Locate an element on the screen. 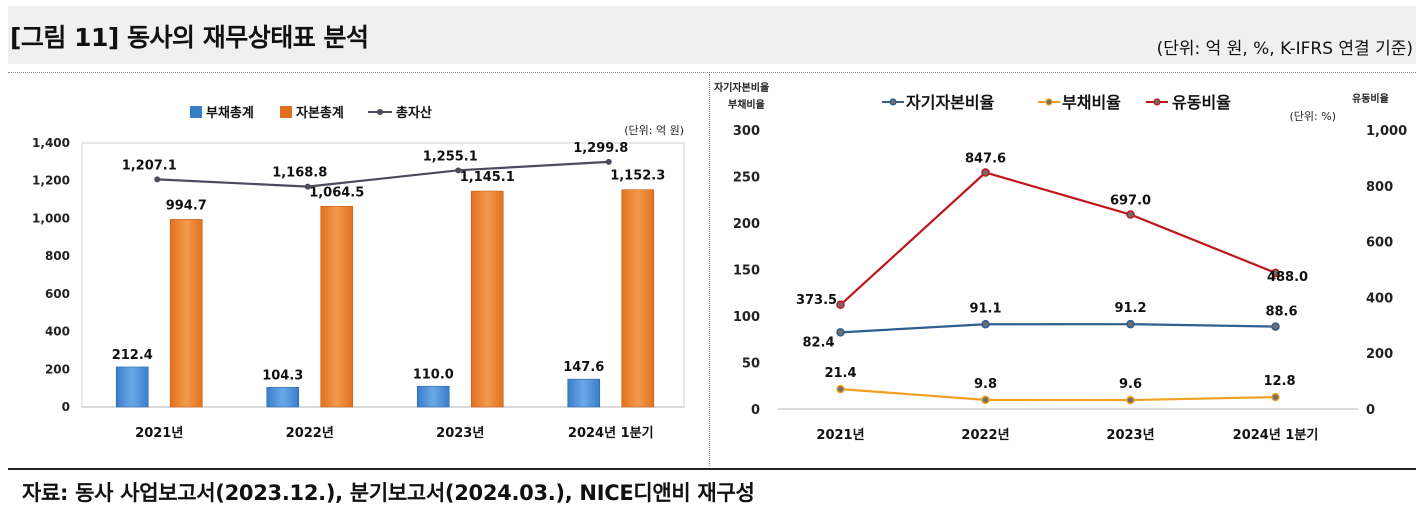  right-y-tick-label: 600 is located at coordinates (1379, 243).